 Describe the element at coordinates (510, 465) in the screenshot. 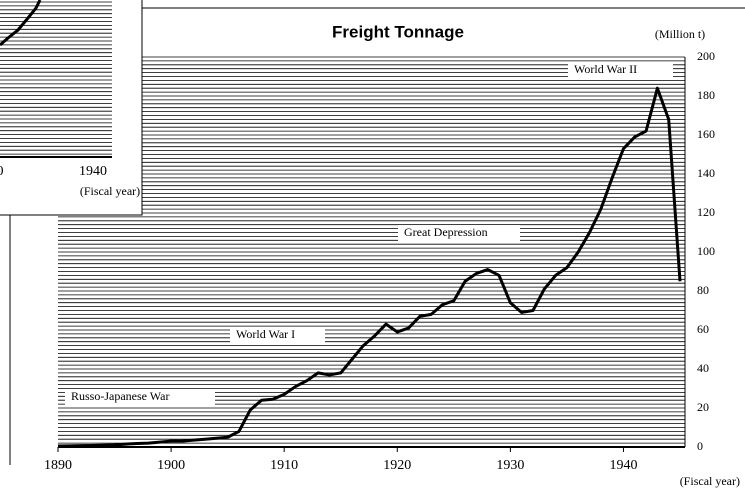

I see `x-tick-label: 1930` at that location.